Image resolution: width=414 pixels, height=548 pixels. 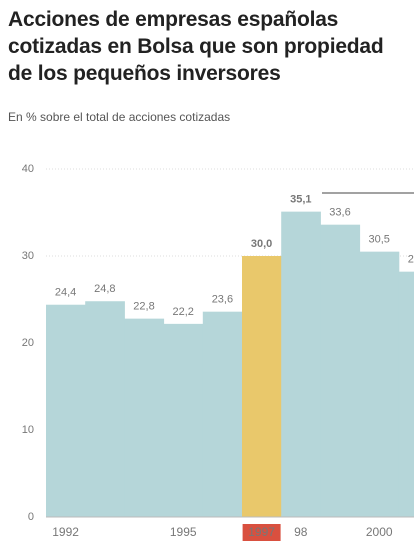 What do you see at coordinates (300, 200) in the screenshot?
I see `value-label: 35,1` at bounding box center [300, 200].